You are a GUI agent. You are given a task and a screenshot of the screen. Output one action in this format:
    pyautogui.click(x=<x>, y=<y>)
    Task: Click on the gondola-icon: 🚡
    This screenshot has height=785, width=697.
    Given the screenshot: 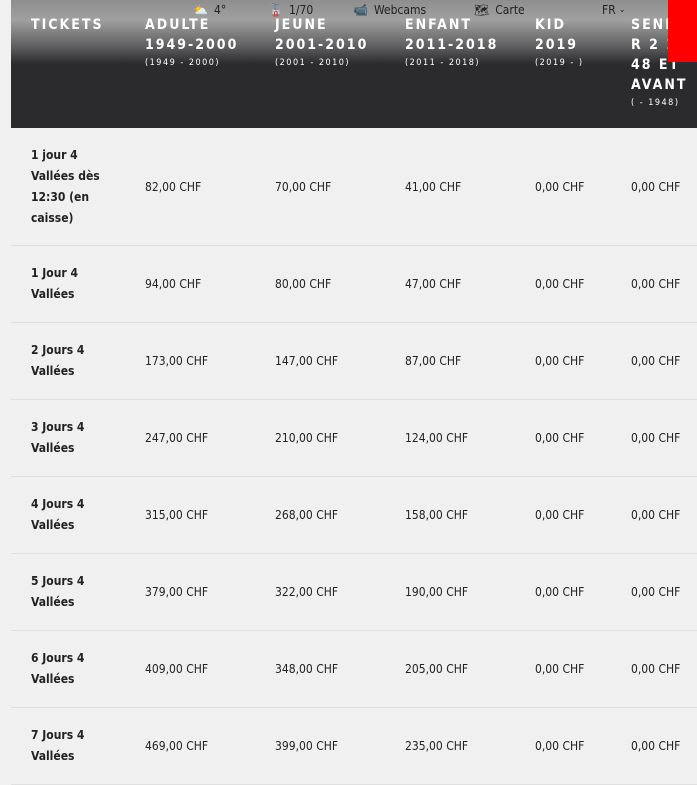 What is the action you would take?
    pyautogui.click(x=275, y=10)
    